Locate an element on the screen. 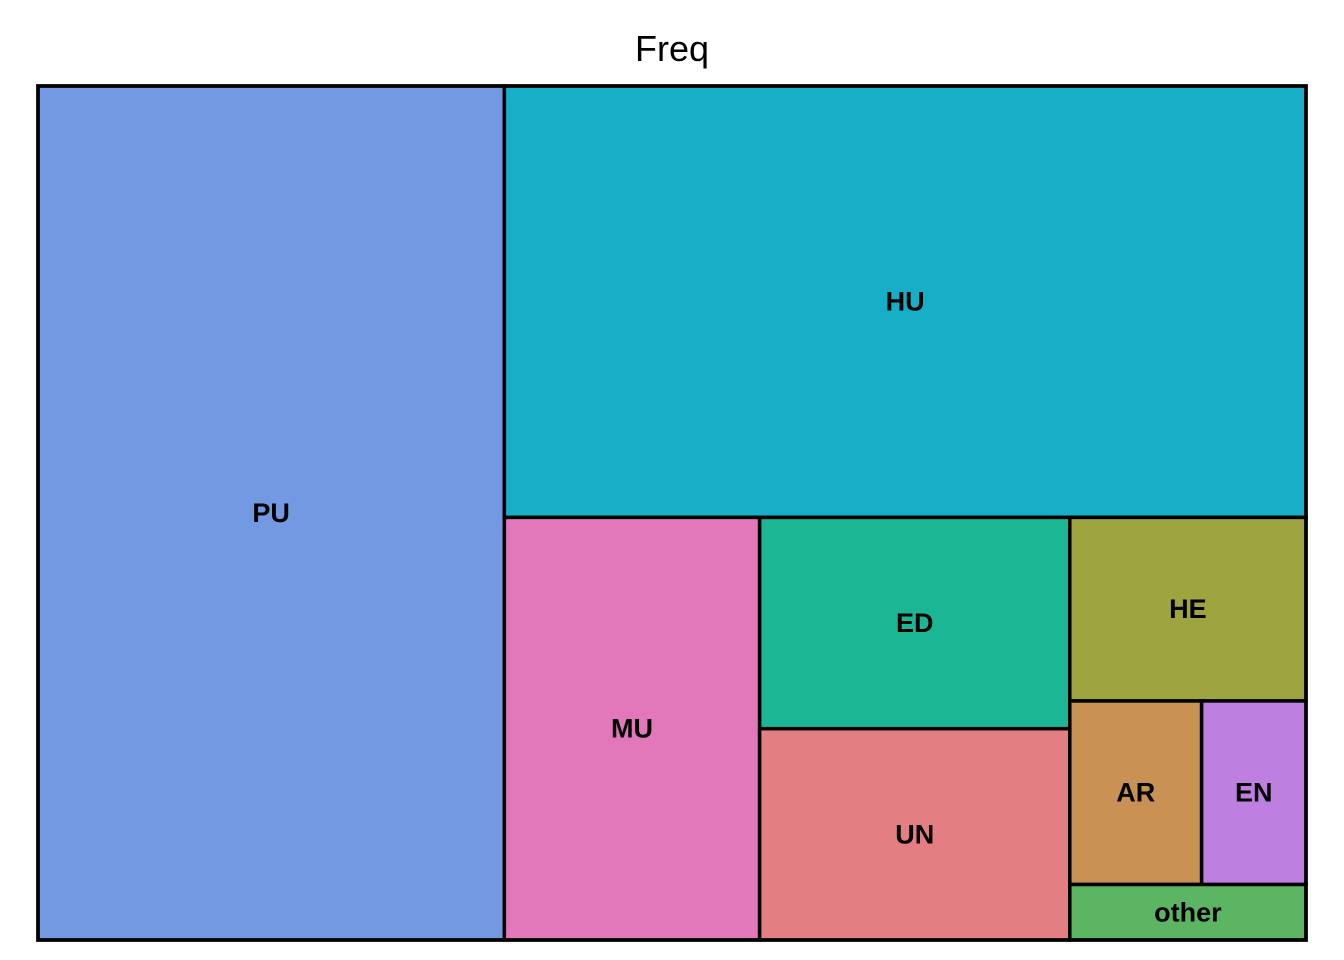 This screenshot has width=1344, height=960. tile-mu: MU is located at coordinates (632, 728).